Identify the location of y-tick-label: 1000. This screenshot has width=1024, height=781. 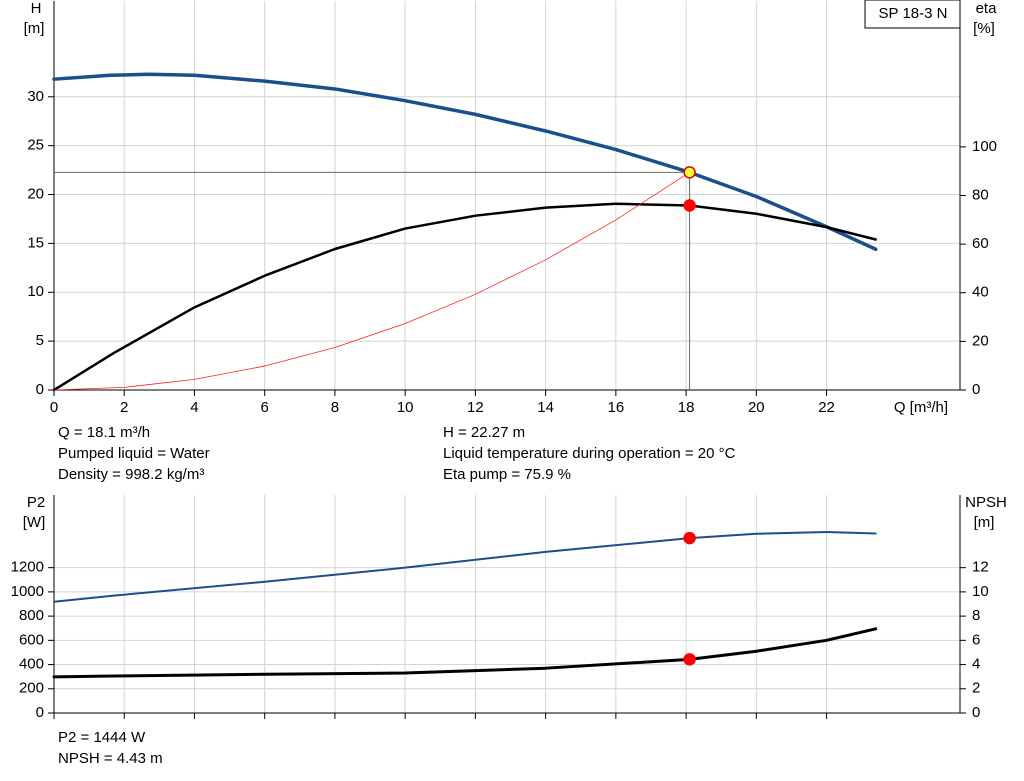
(27, 591).